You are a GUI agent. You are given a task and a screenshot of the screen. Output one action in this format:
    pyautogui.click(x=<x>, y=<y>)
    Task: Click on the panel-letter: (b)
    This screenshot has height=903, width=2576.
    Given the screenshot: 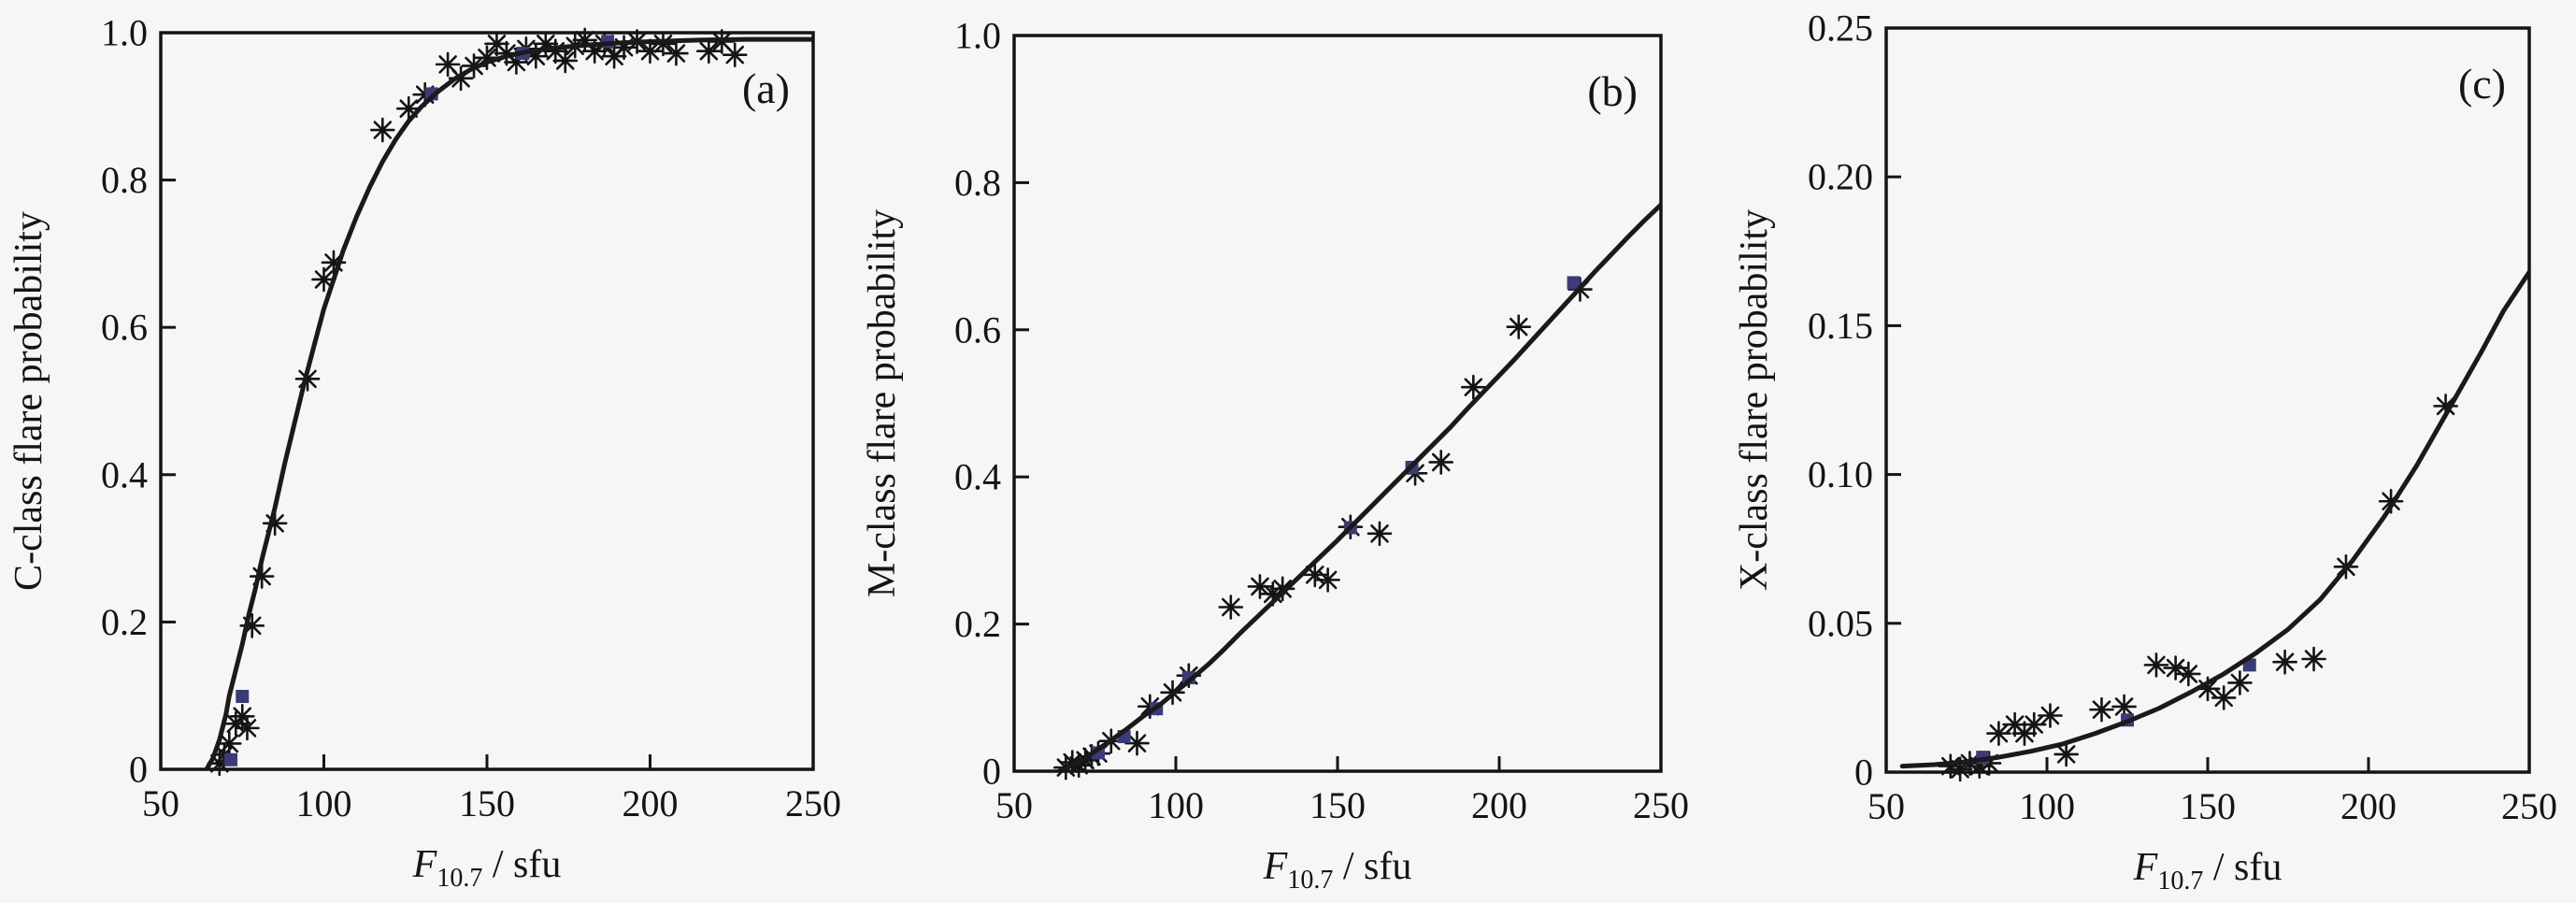 What is the action you would take?
    pyautogui.click(x=1612, y=91)
    